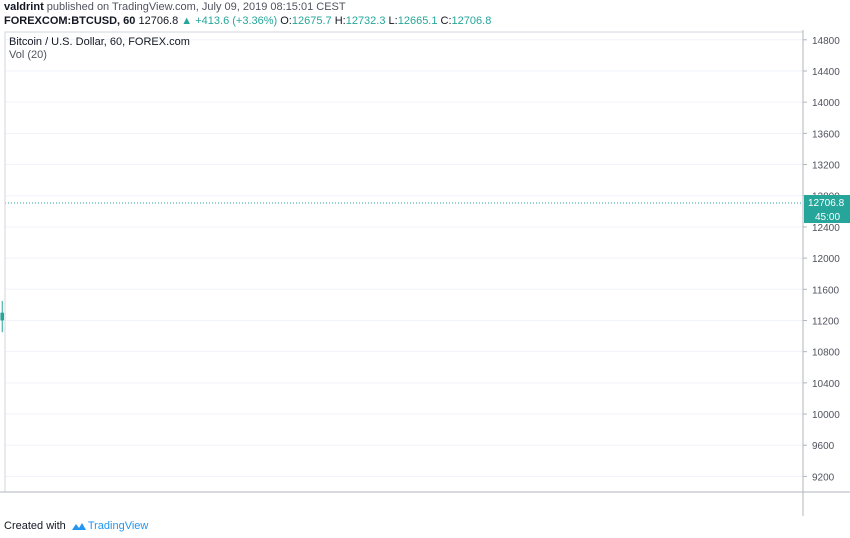 Image resolution: width=850 pixels, height=538 pixels. What do you see at coordinates (365, 21) in the screenshot?
I see `high-value: 12732.3` at bounding box center [365, 21].